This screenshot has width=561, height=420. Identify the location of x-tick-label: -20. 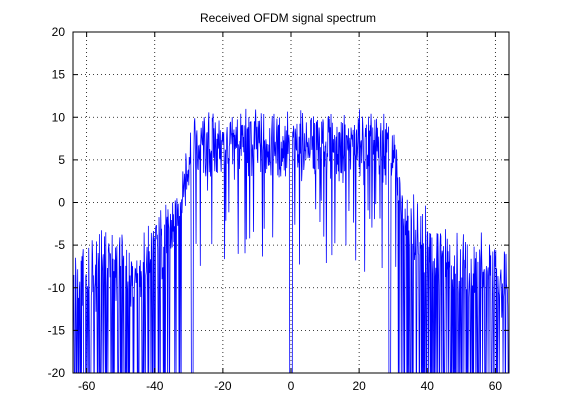
(223, 386).